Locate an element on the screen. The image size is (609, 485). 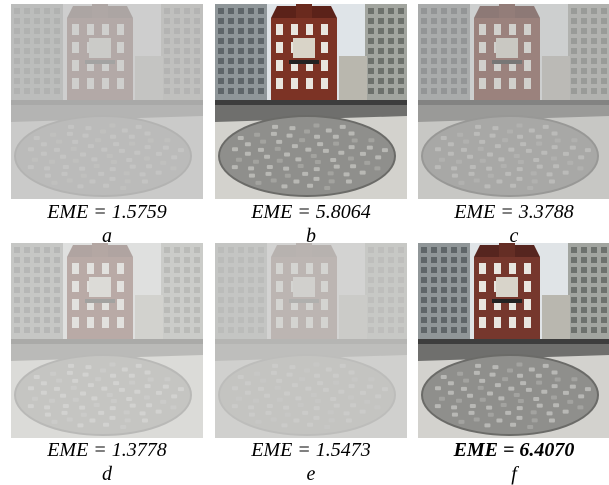
panel-label-b: b is located at coordinates (311, 236).